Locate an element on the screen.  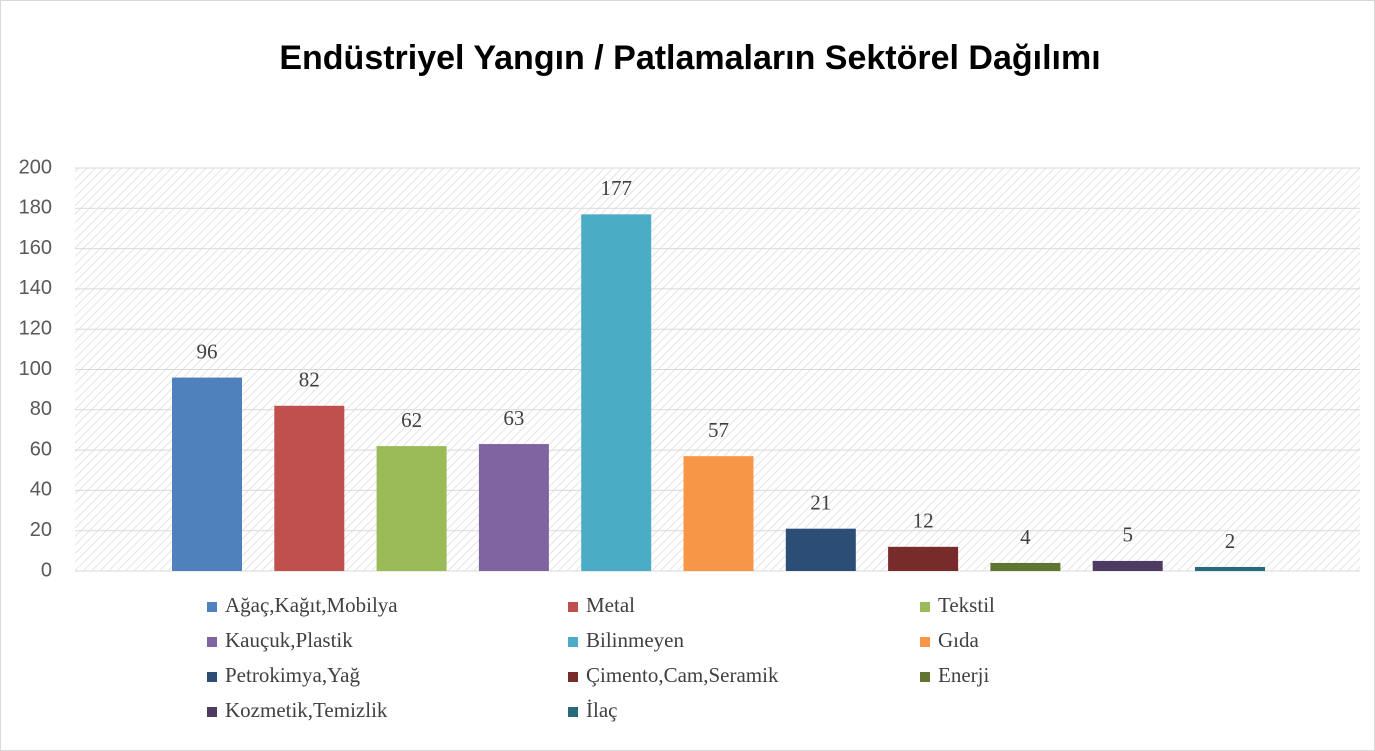
data-label: 4 is located at coordinates (1025, 537).